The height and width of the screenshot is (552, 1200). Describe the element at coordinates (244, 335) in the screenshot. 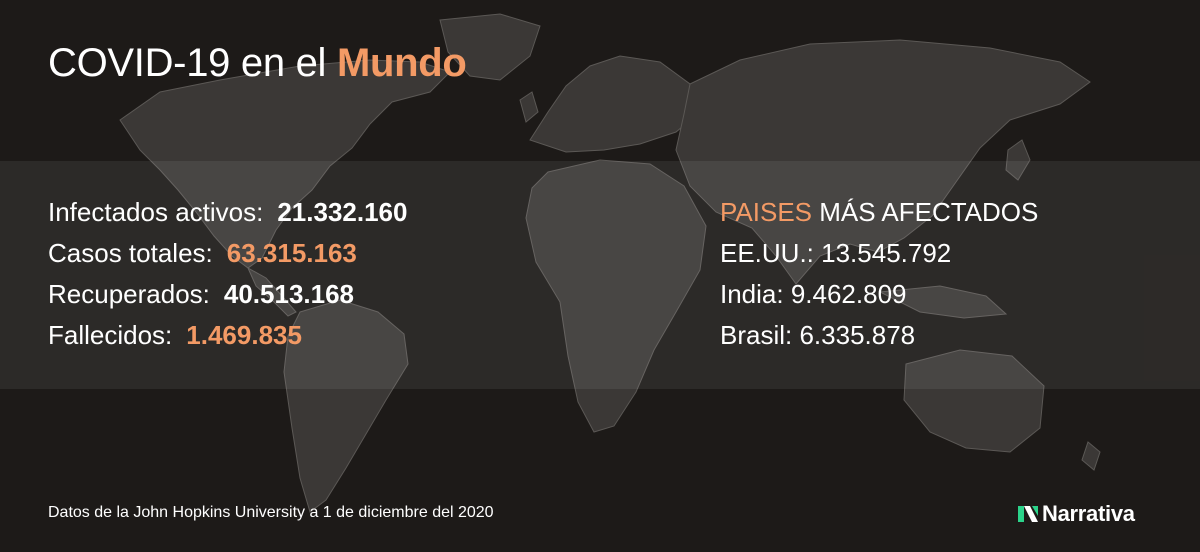

I see `stat-value: 1.469.835` at that location.